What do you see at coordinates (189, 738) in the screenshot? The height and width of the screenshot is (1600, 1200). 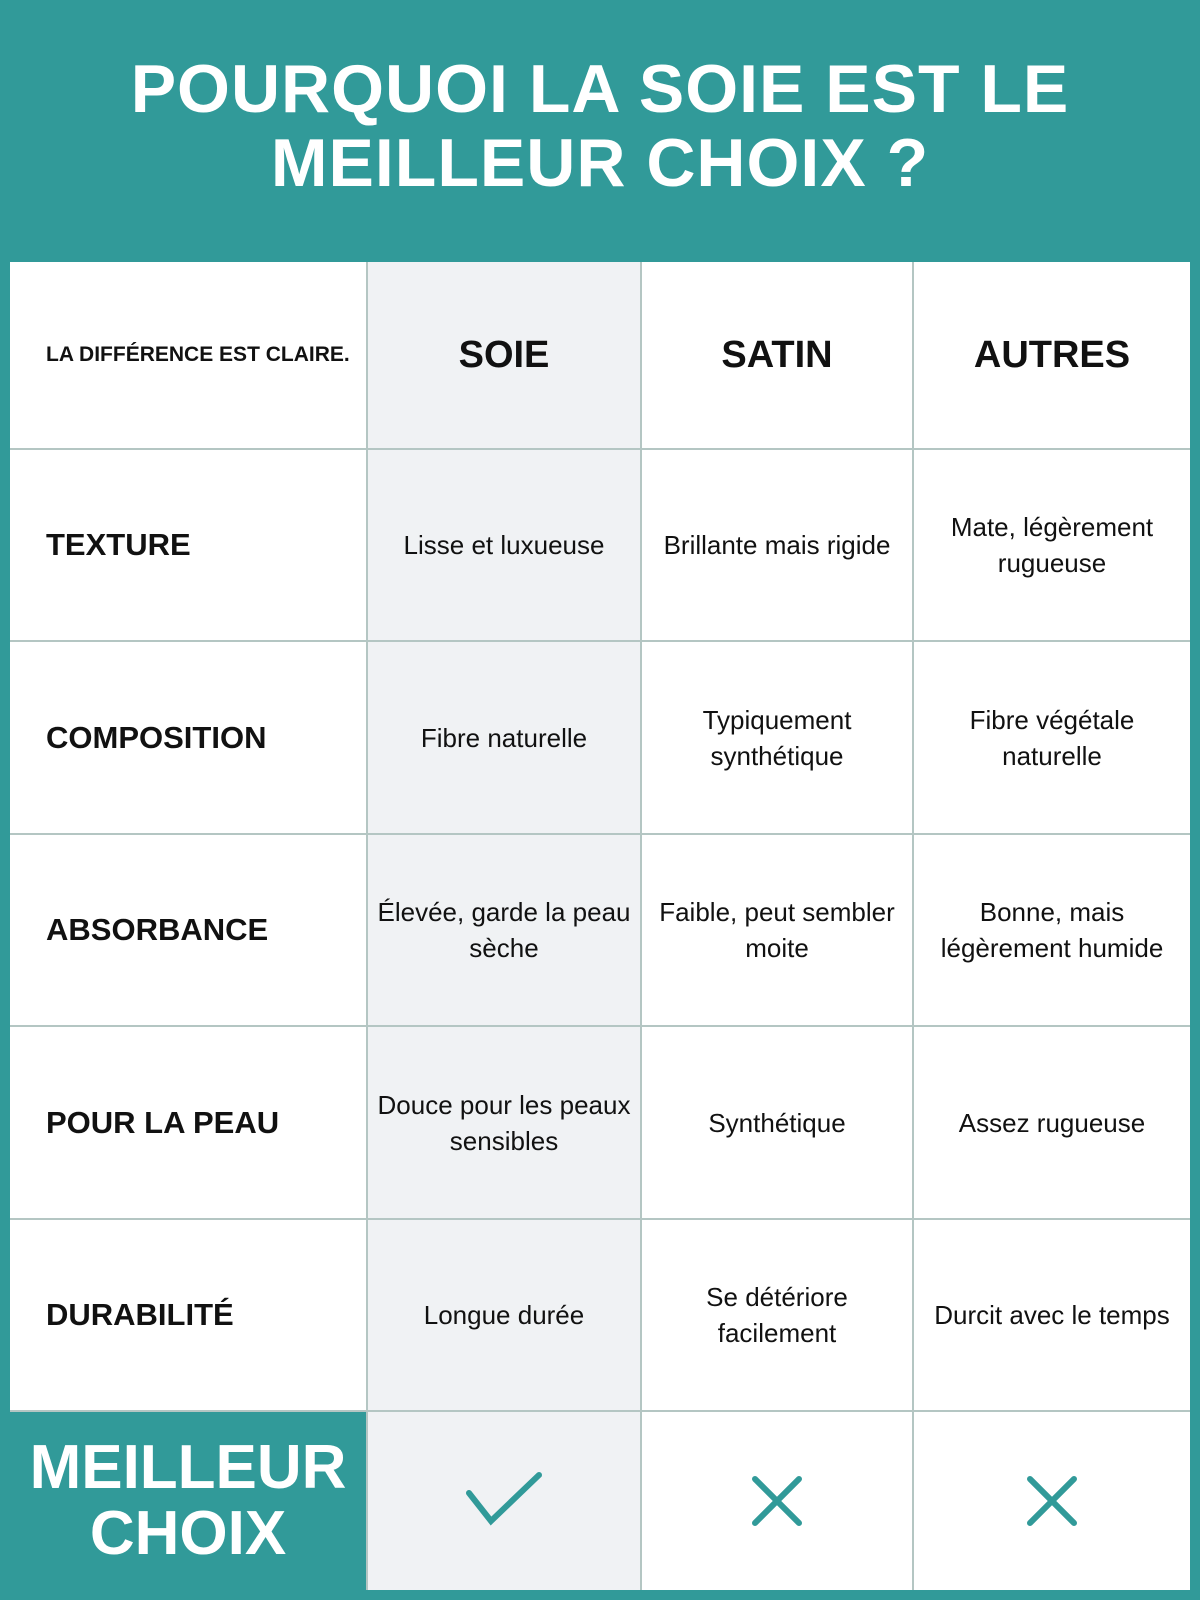 I see `row-label: COMPOSITION` at bounding box center [189, 738].